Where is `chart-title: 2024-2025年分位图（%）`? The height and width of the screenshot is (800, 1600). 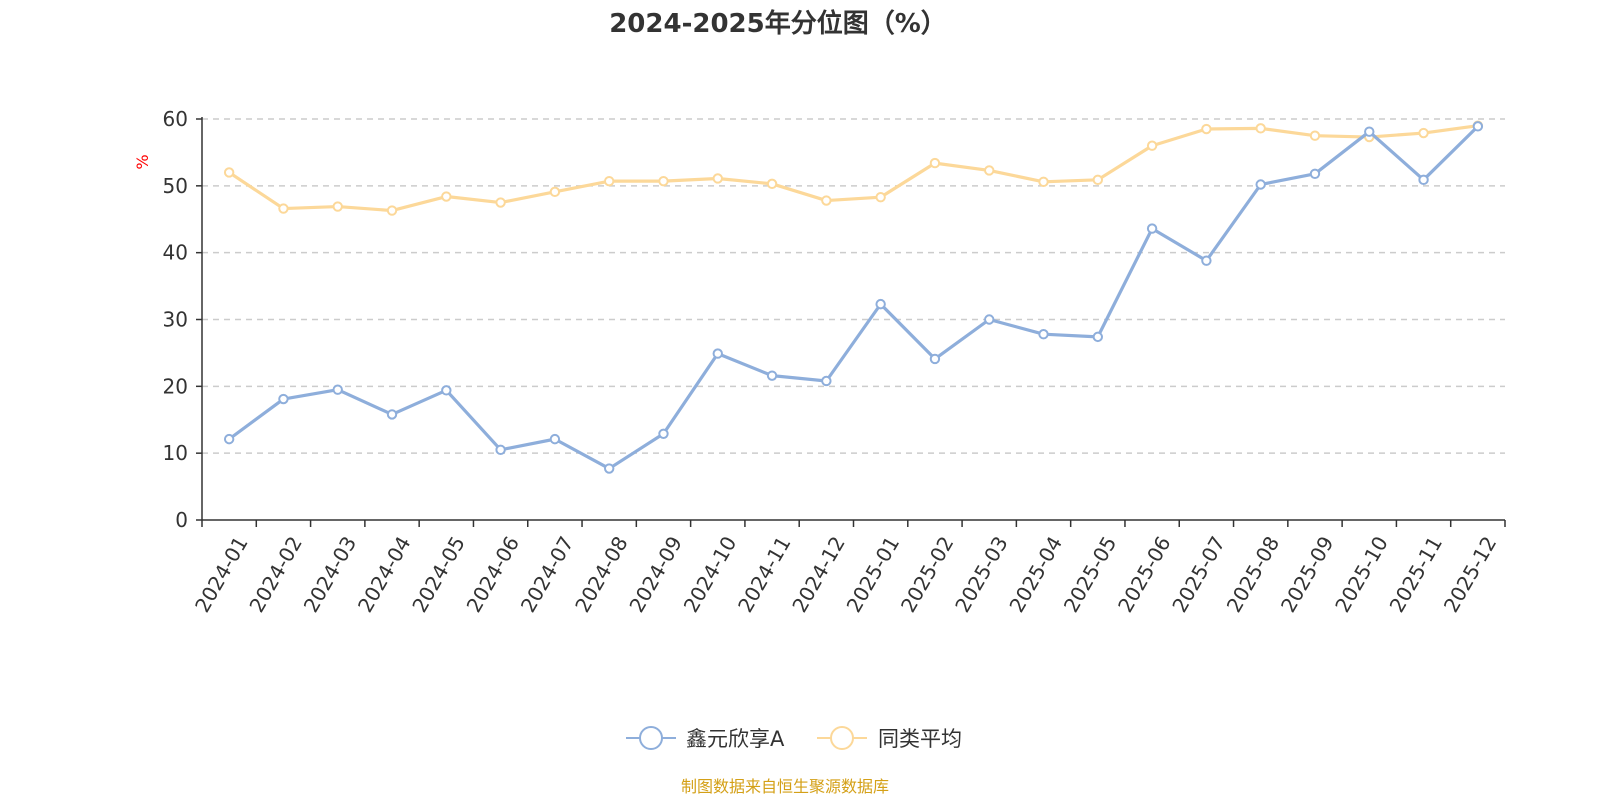
chart-title: 2024-2025年分位图（%） is located at coordinates (778, 23).